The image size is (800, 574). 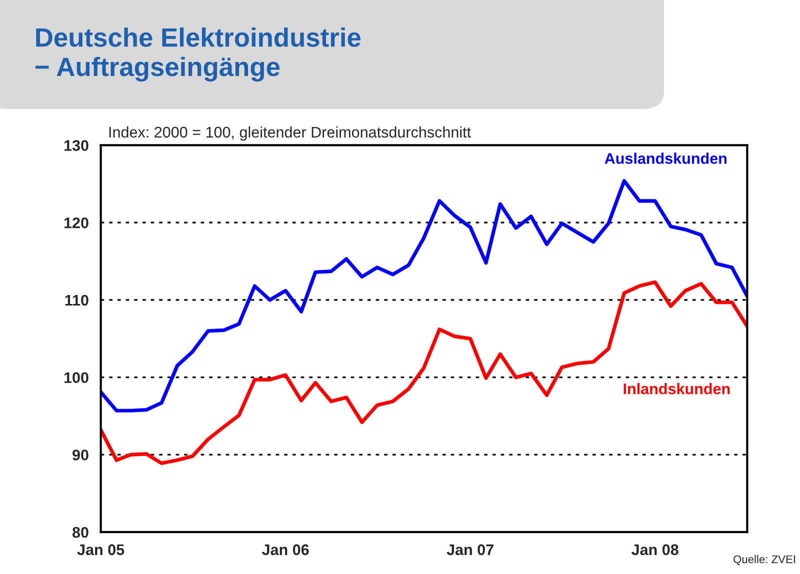 I want to click on y-tick-label: 110, so click(x=76, y=300).